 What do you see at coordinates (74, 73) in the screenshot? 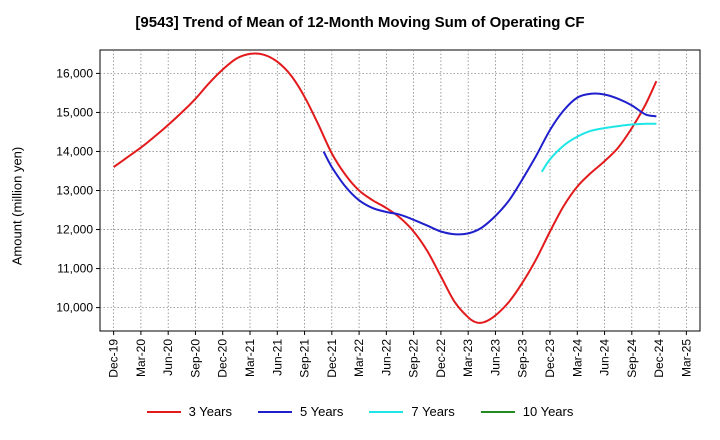
I see `y-tick-label: 16,000` at bounding box center [74, 73].